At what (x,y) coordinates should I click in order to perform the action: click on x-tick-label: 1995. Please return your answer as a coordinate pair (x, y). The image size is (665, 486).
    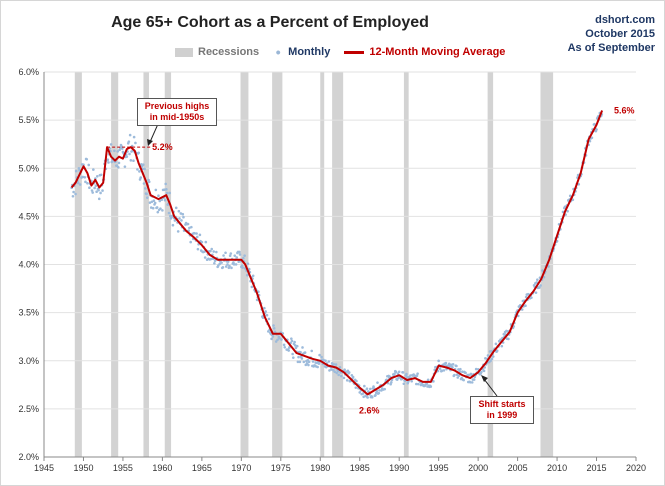
    Looking at the image, I should click on (439, 468).